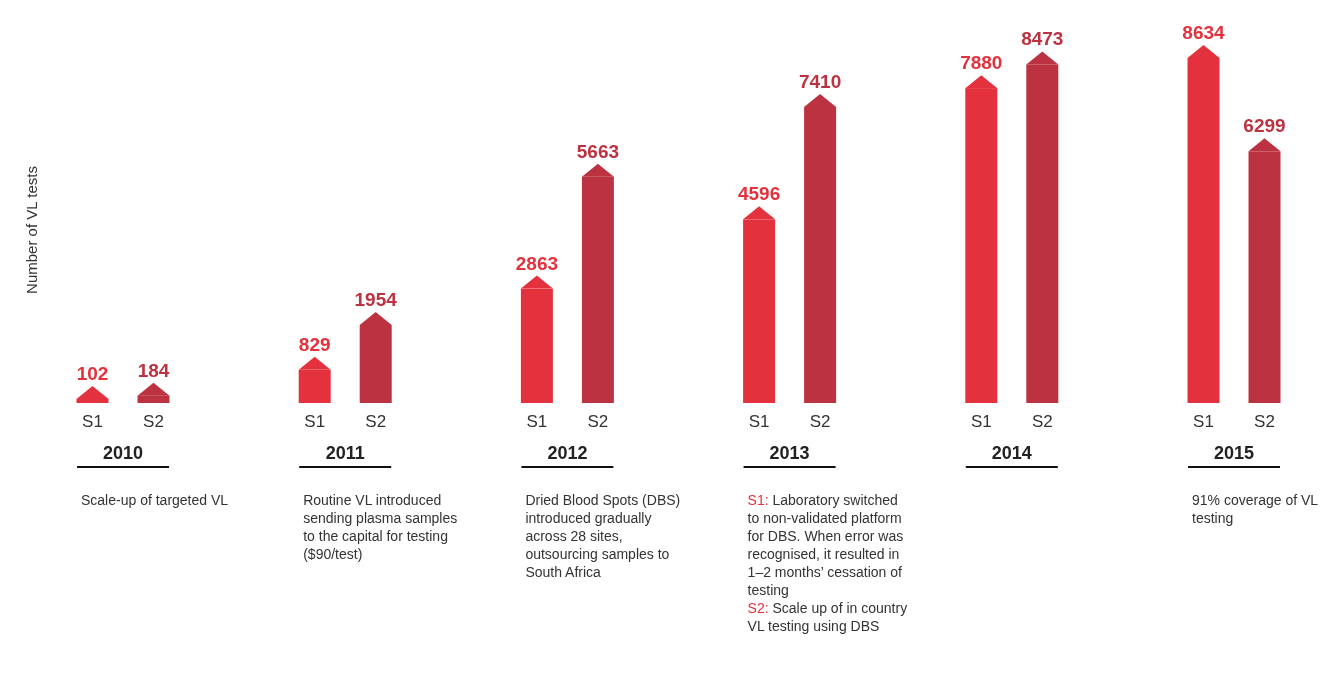  What do you see at coordinates (825, 545) in the screenshot?
I see `text: S1: Laboratory switched to non-validated platform for DBS. When error was recognised, it resulted in 1–2 months’ cessation of testing` at bounding box center [825, 545].